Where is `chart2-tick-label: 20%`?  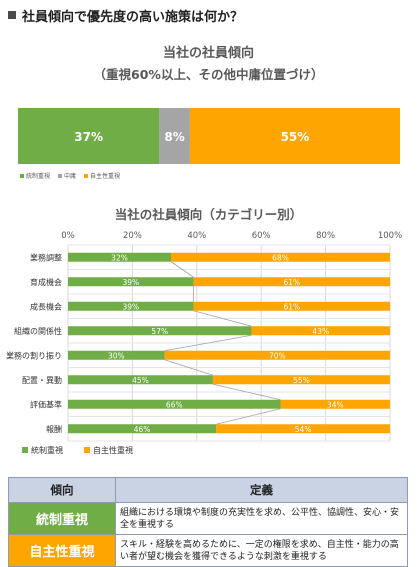 chart2-tick-label: 20% is located at coordinates (132, 236).